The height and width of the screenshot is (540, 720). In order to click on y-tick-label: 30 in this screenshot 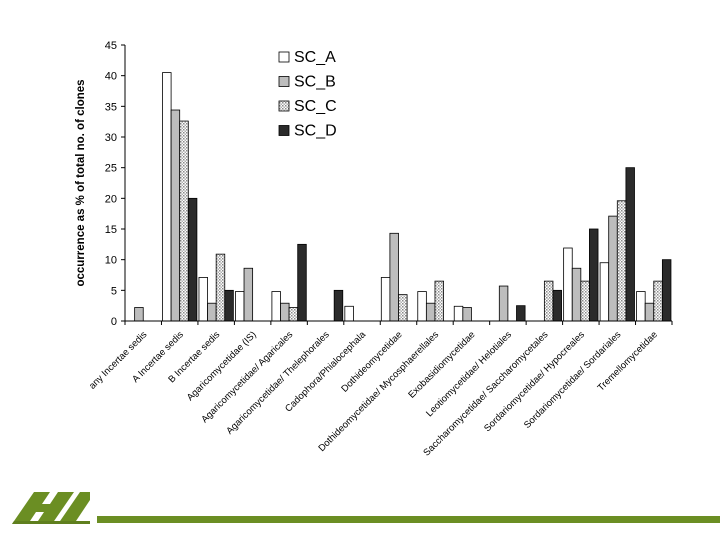, I will do `click(111, 138)`.